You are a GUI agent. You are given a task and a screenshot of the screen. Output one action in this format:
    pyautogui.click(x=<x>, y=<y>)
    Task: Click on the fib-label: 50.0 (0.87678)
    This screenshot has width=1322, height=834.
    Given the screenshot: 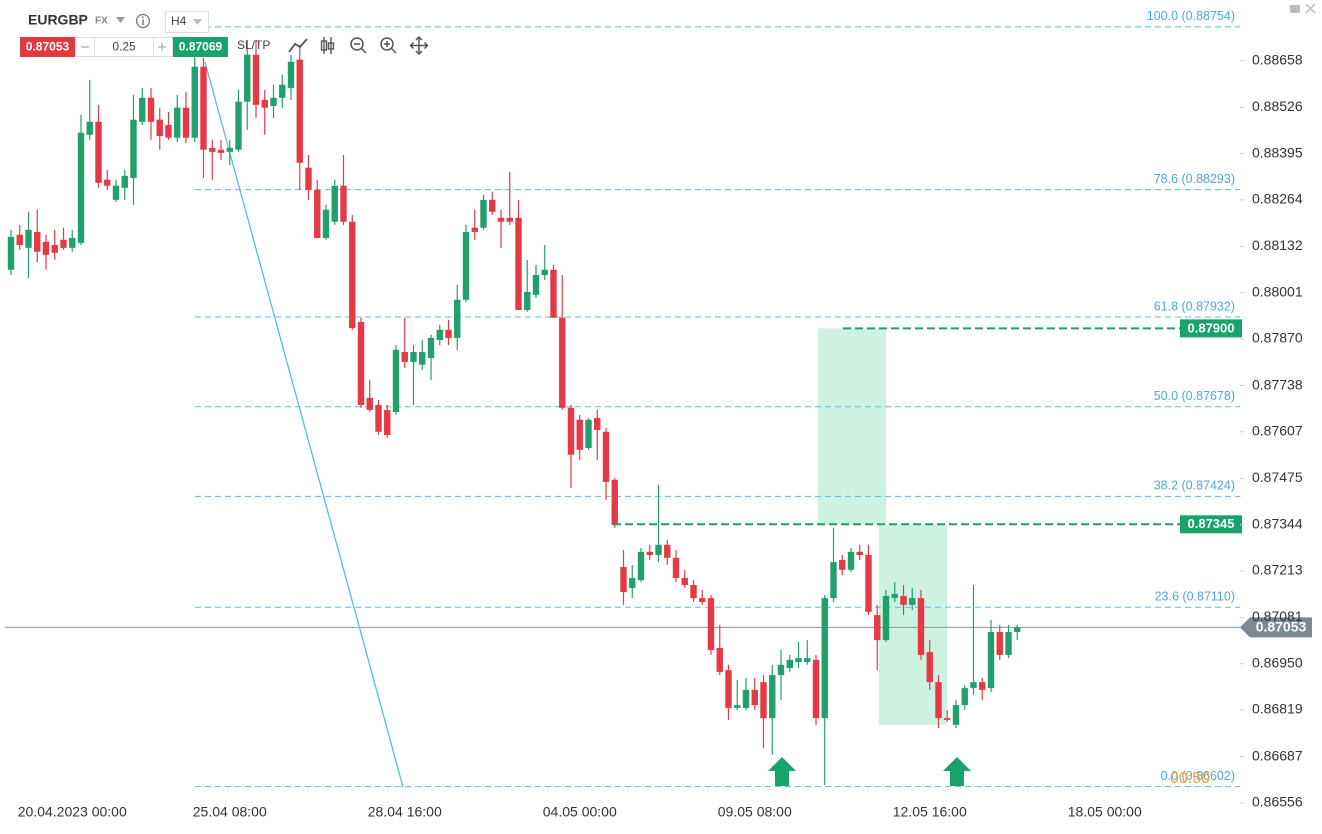 What is the action you would take?
    pyautogui.click(x=1194, y=396)
    